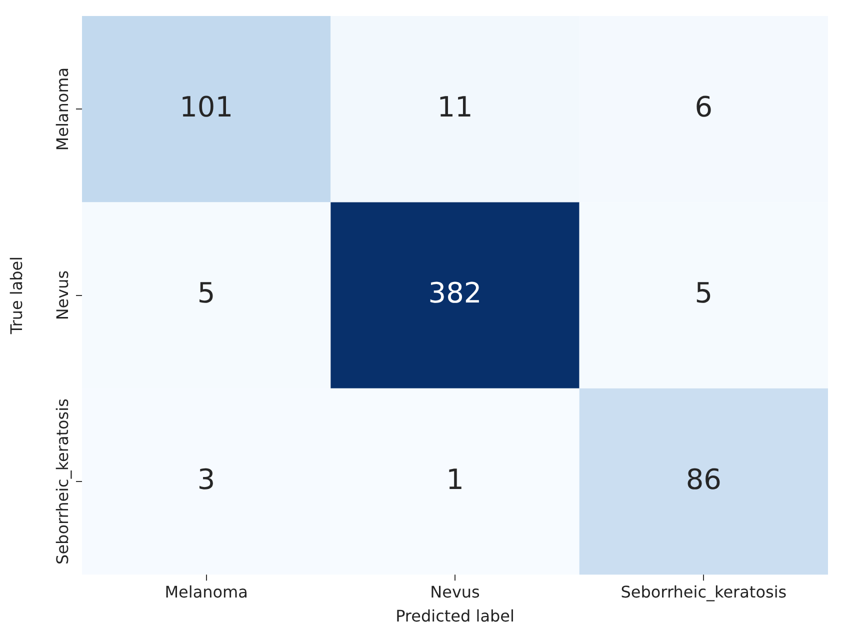 This screenshot has height=637, width=842. What do you see at coordinates (455, 592) in the screenshot?
I see `x-tick-label: Nevus` at bounding box center [455, 592].